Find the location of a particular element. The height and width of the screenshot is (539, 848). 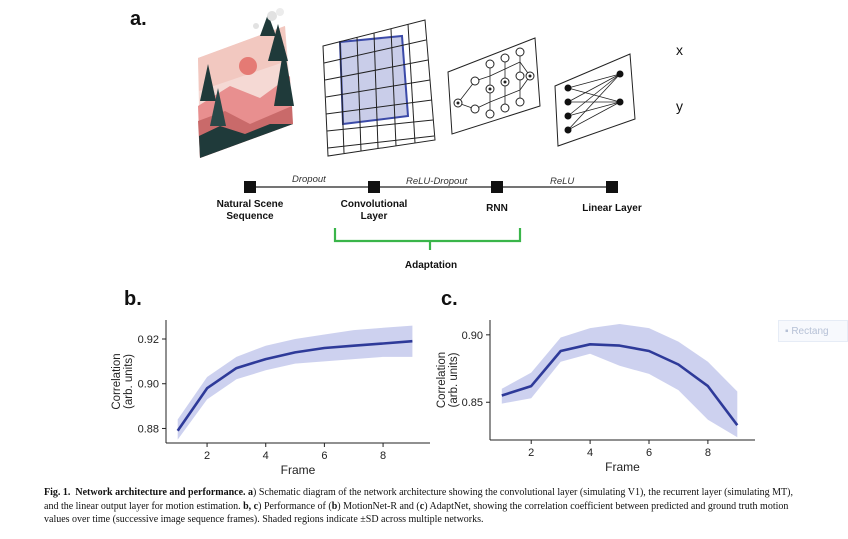

pipeline-diagram is located at coordinates (431, 215).